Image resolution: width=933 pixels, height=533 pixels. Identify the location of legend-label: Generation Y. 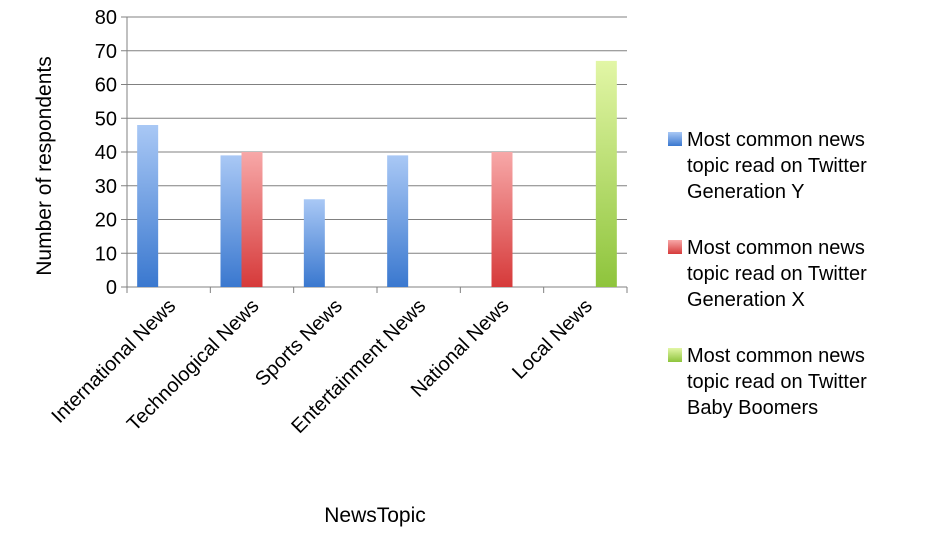
(746, 192).